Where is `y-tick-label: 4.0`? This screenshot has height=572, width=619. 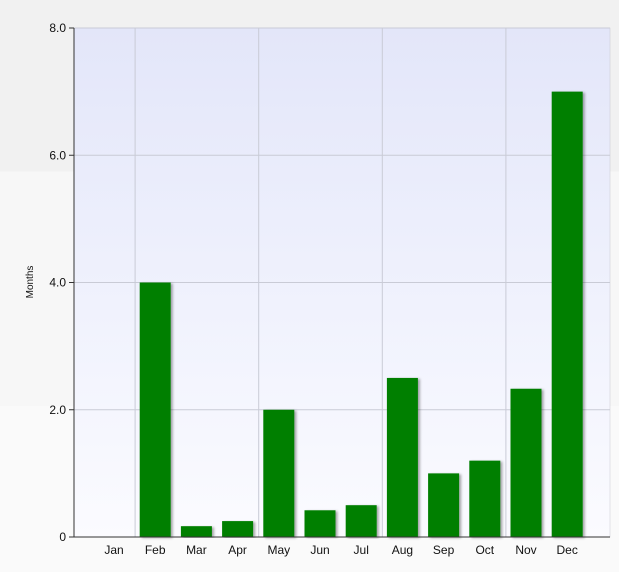 y-tick-label: 4.0 is located at coordinates (57, 283).